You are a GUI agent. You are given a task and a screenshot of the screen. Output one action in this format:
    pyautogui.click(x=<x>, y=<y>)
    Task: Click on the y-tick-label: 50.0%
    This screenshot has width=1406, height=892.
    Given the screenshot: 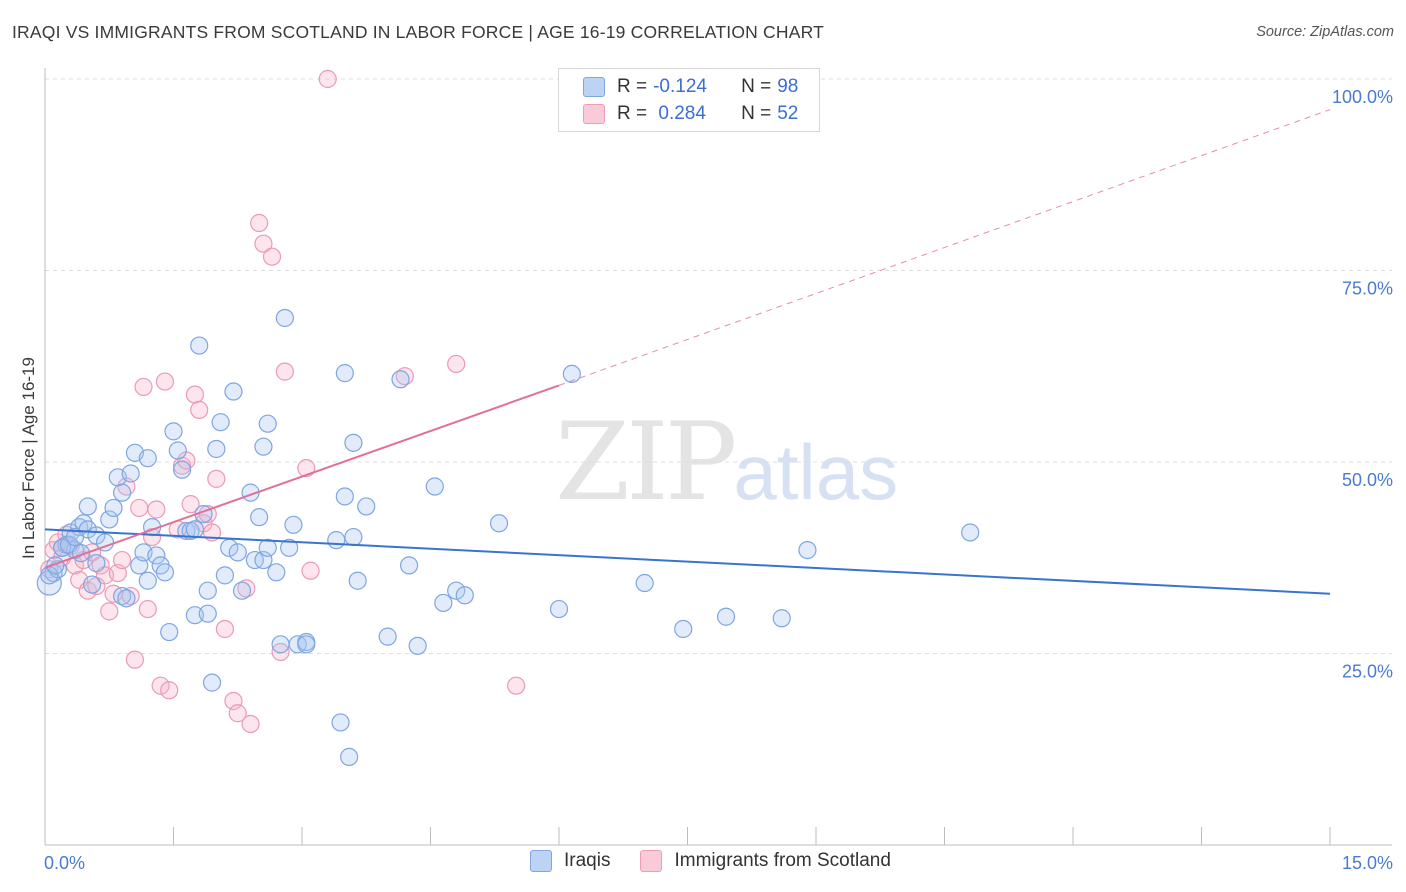 What is the action you would take?
    pyautogui.click(x=1367, y=480)
    